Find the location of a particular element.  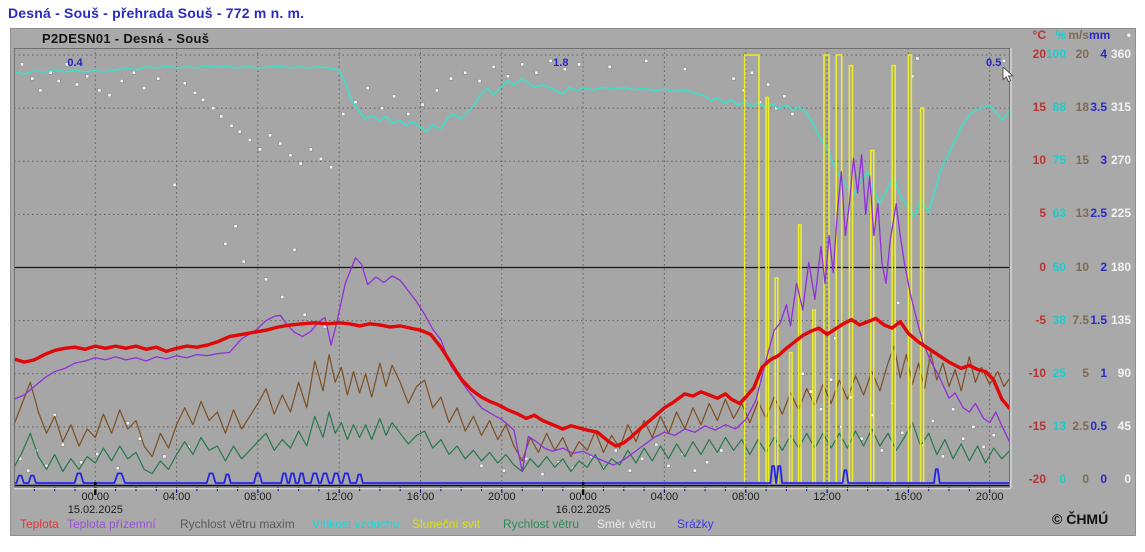

chart-title: P2DESN01 - Desná - Souš is located at coordinates (126, 38).